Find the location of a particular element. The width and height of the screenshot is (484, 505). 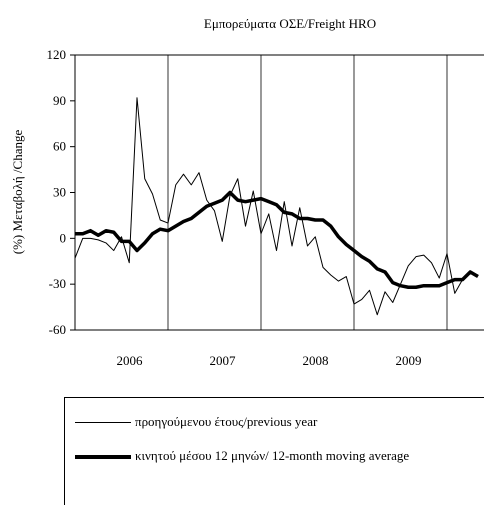

chart-title: Εμπορεύματα ΟΣΕ/Freight HRO is located at coordinates (290, 23).